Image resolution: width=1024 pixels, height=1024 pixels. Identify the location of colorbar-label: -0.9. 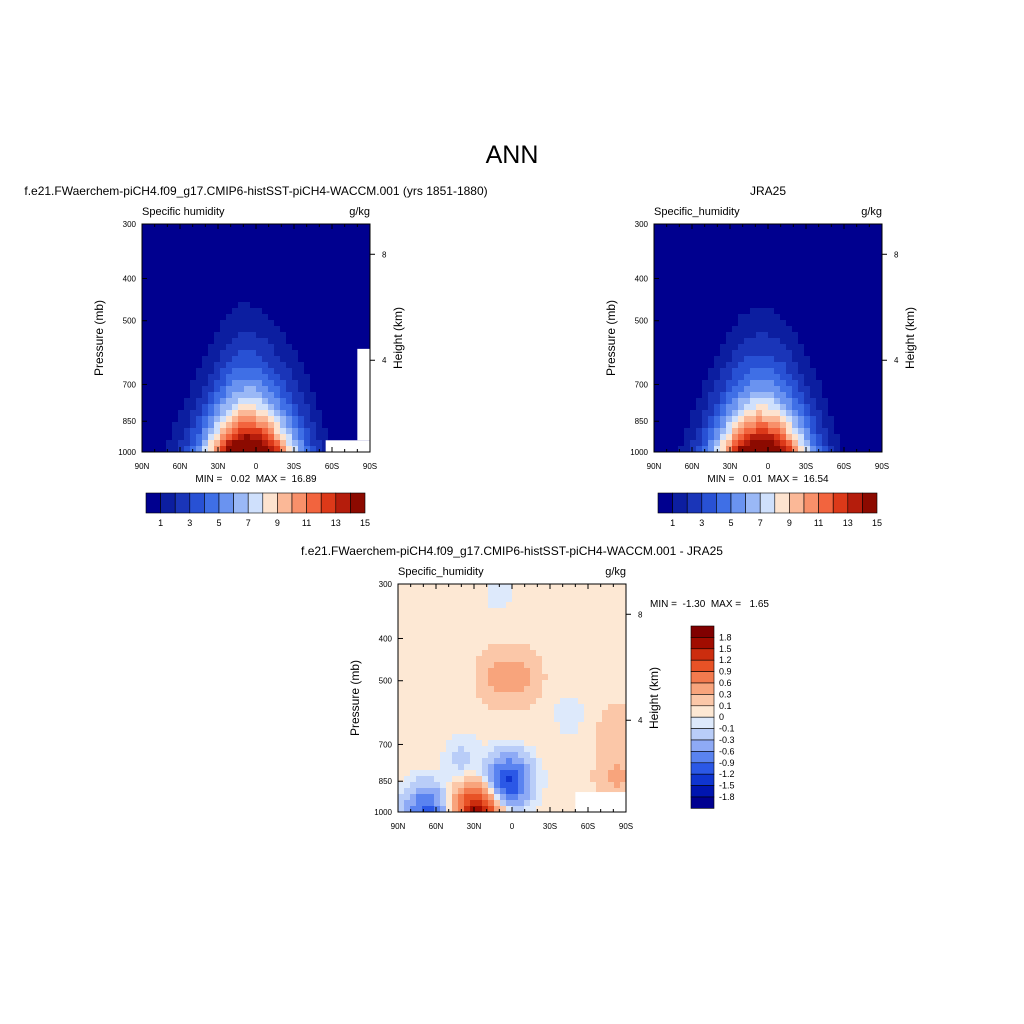
(727, 763).